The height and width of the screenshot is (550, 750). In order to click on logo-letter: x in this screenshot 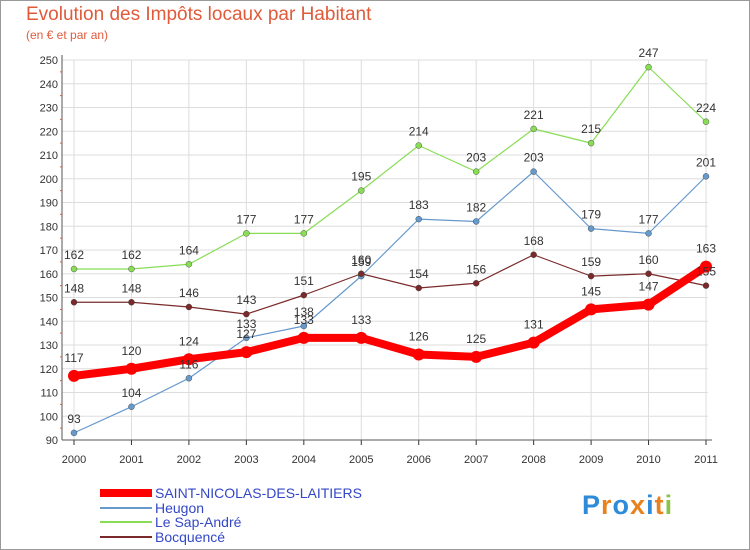, I will do `click(638, 505)`.